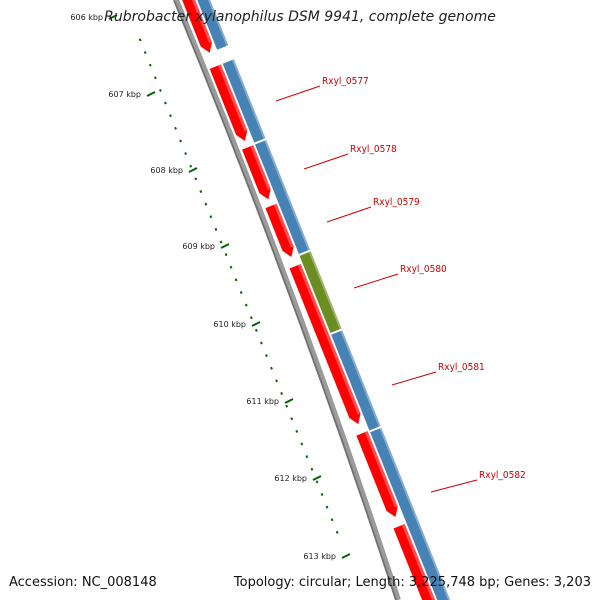 Image resolution: width=600 pixels, height=600 pixels. Describe the element at coordinates (290, 478) in the screenshot. I see `tick-label: 612 kbp` at that location.